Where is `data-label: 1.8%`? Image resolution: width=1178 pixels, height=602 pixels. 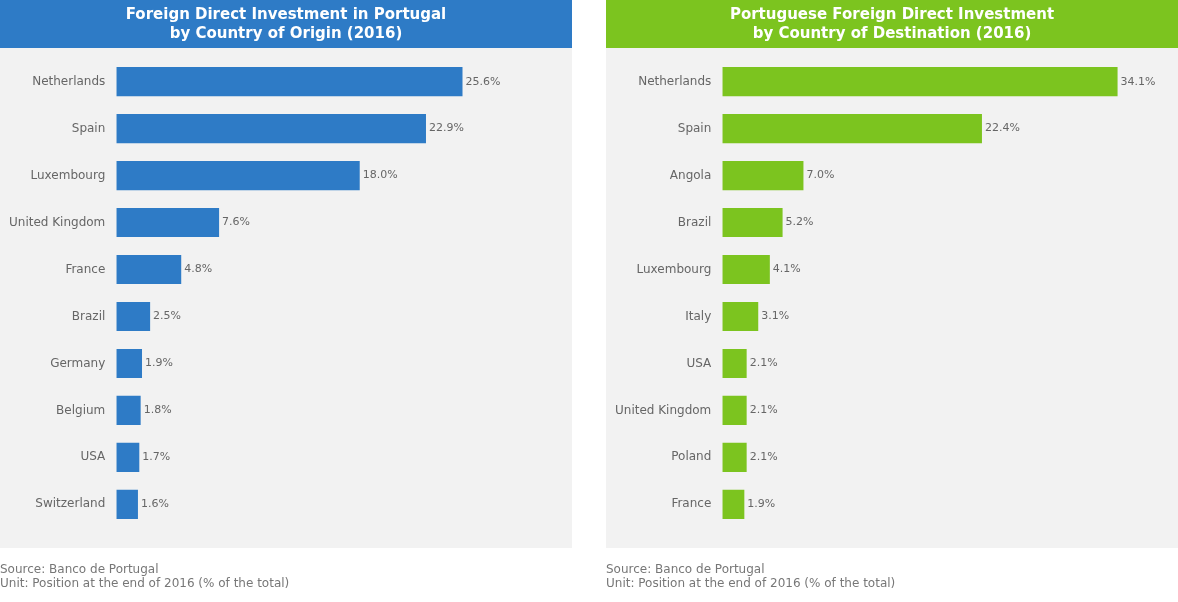 data-label: 1.8% is located at coordinates (157, 410).